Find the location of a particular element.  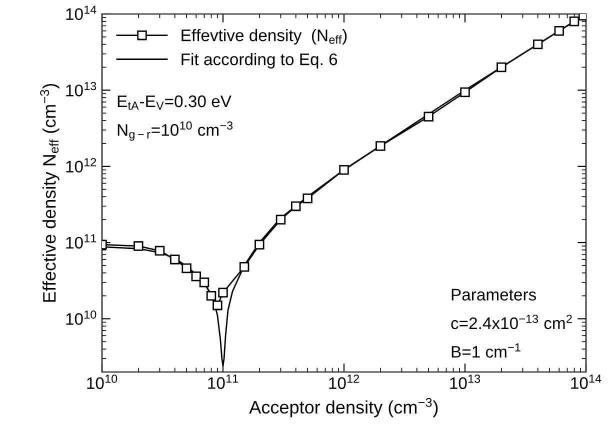

x-tick-label: 10$^{14}$ is located at coordinates (586, 381).